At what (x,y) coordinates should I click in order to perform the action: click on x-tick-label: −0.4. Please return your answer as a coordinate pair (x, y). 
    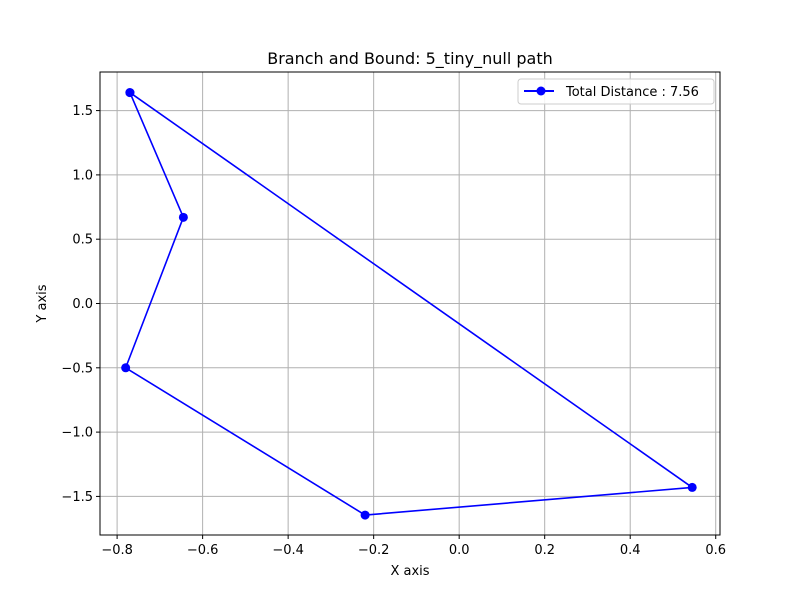
    Looking at the image, I should click on (288, 550).